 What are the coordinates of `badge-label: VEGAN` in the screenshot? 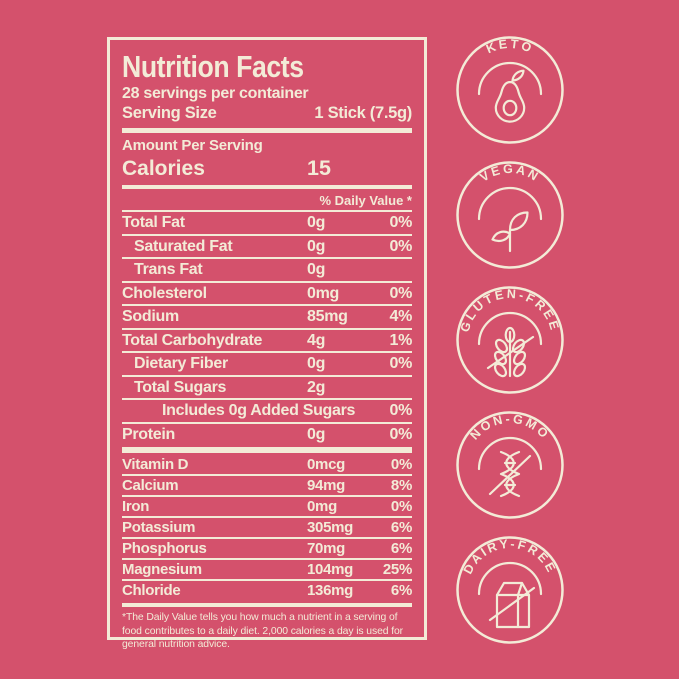 It's located at (508, 173).